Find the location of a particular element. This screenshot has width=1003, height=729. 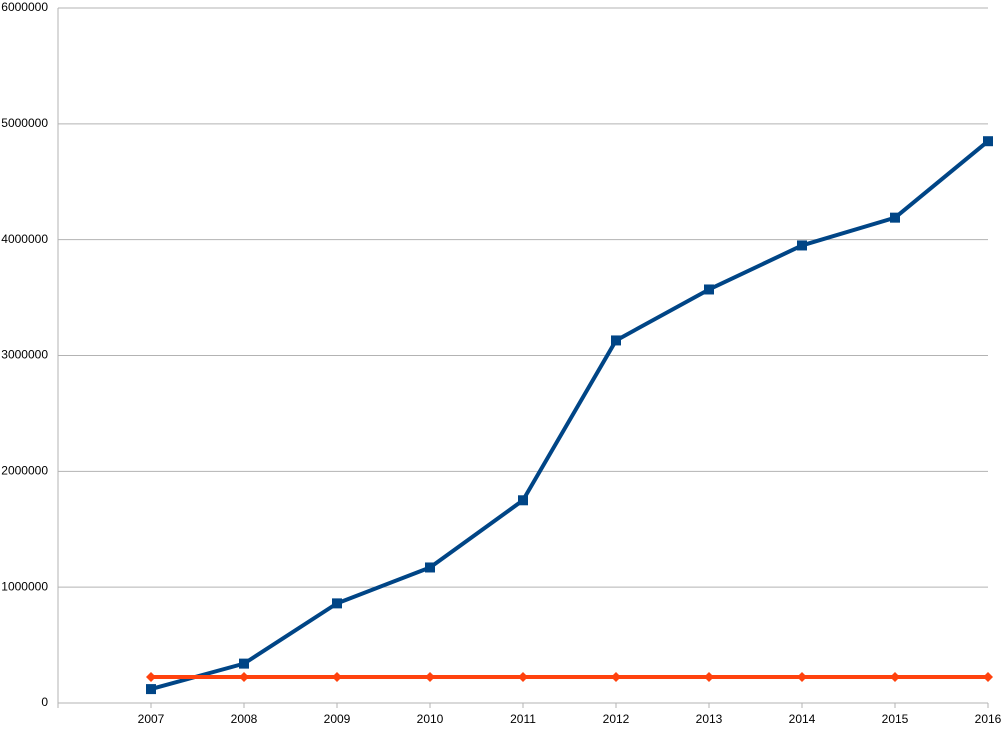

y-tick-label: 0 is located at coordinates (44, 702).